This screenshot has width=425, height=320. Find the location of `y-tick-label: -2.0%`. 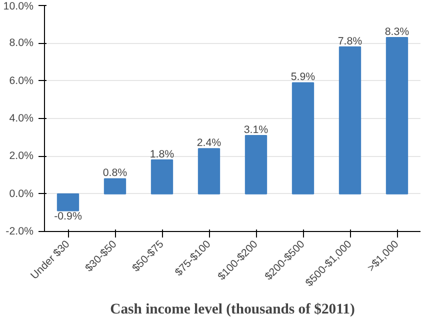

y-tick-label: -2.0% is located at coordinates (20, 232).